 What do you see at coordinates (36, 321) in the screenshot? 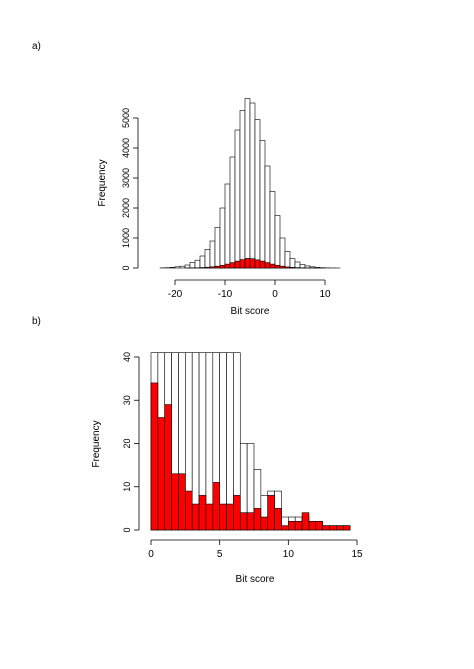
I see `panel-label-b: b)` at bounding box center [36, 321].